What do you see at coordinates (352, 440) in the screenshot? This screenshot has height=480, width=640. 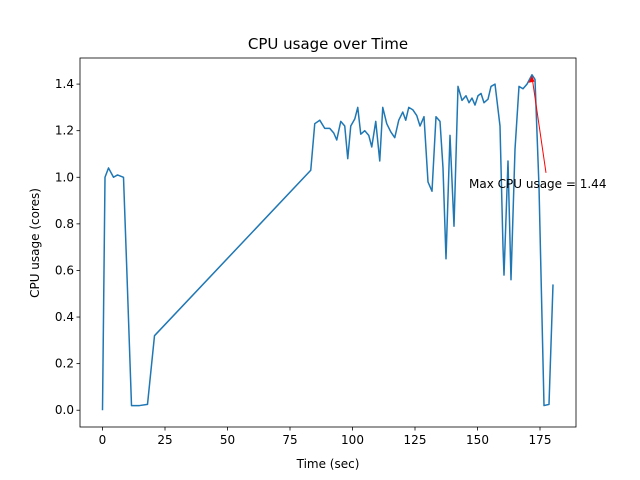 I see `x-tick-label: 100` at bounding box center [352, 440].